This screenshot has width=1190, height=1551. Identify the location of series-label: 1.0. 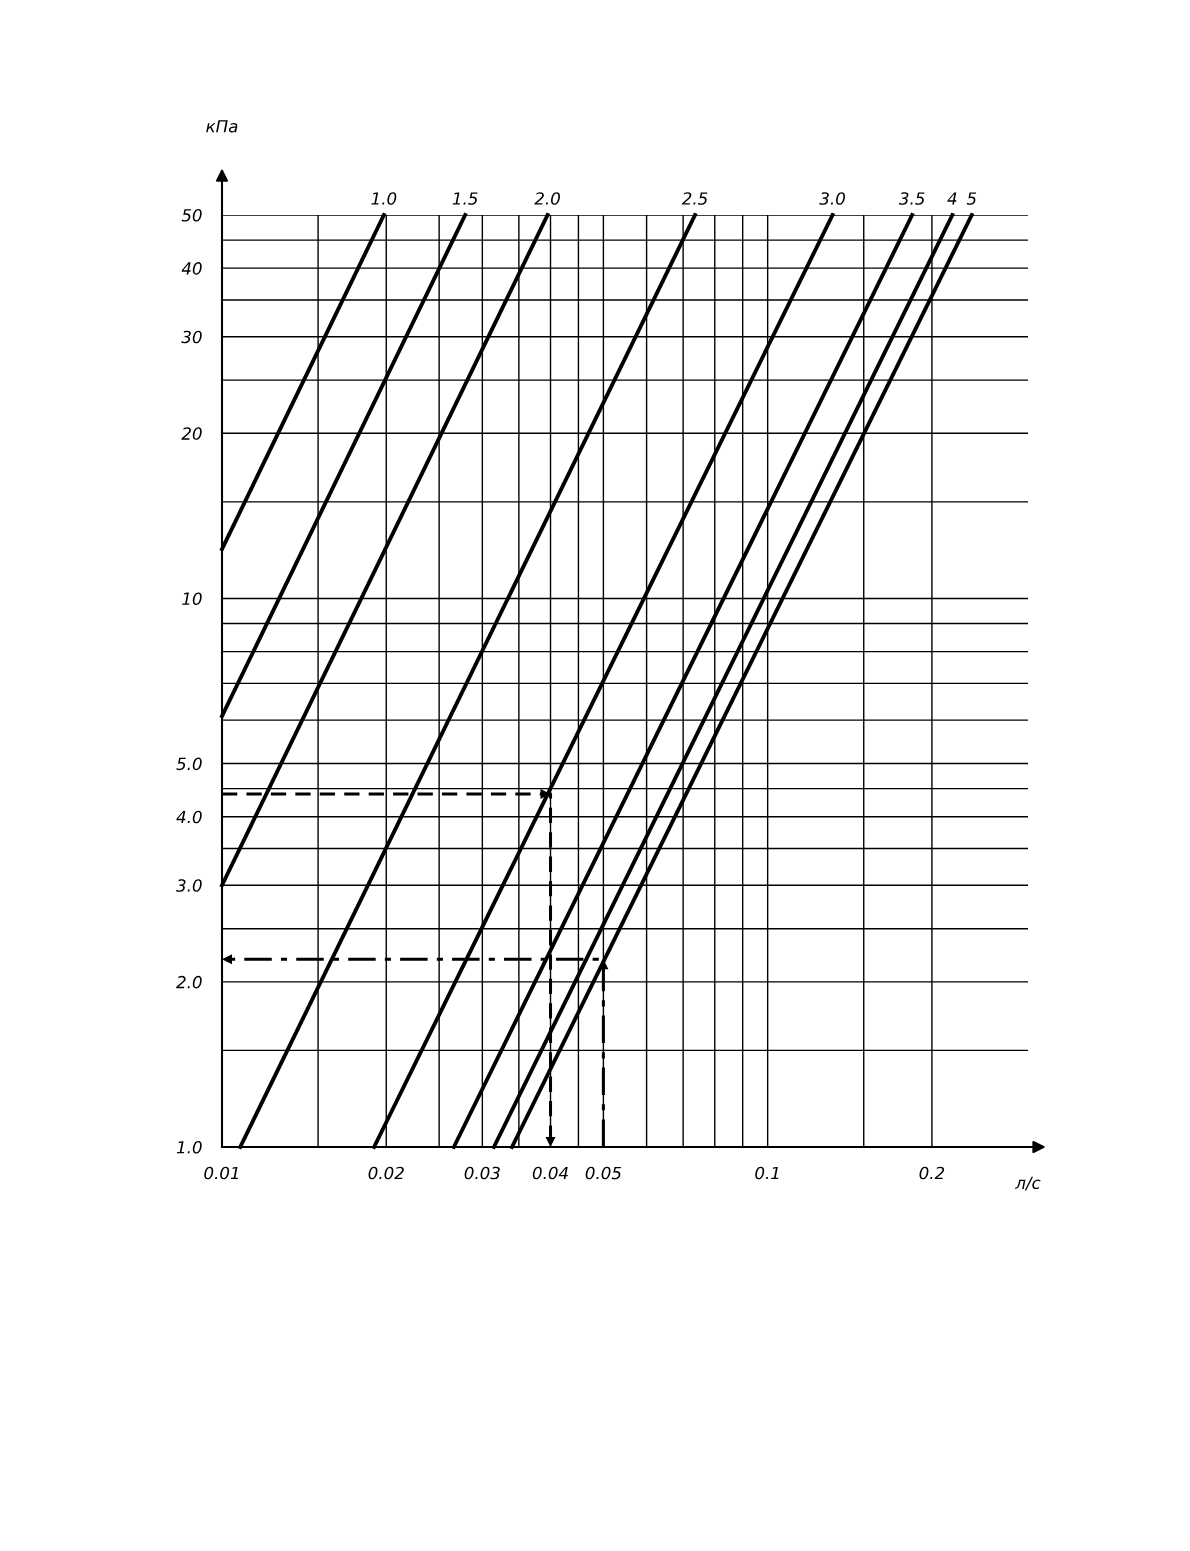
(384, 198).